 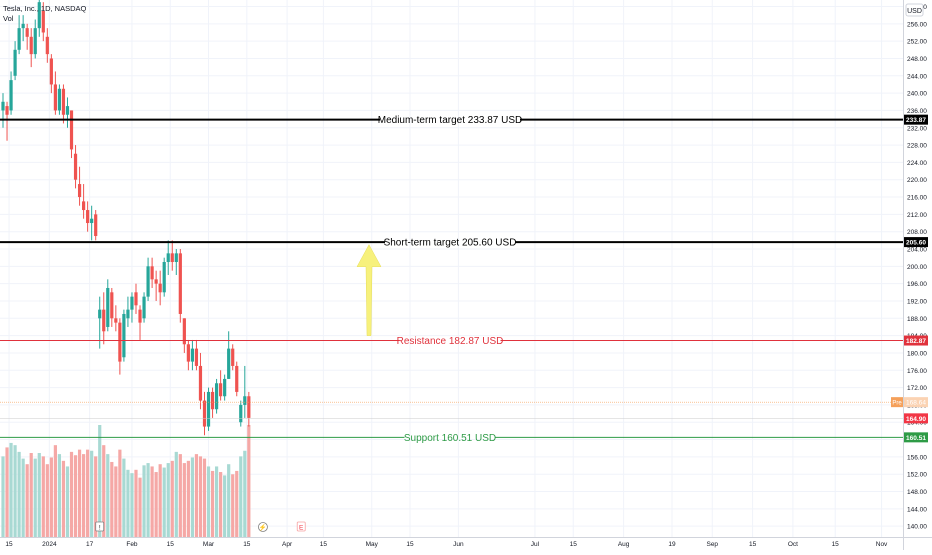 I want to click on target-arrow, so click(x=369, y=290).